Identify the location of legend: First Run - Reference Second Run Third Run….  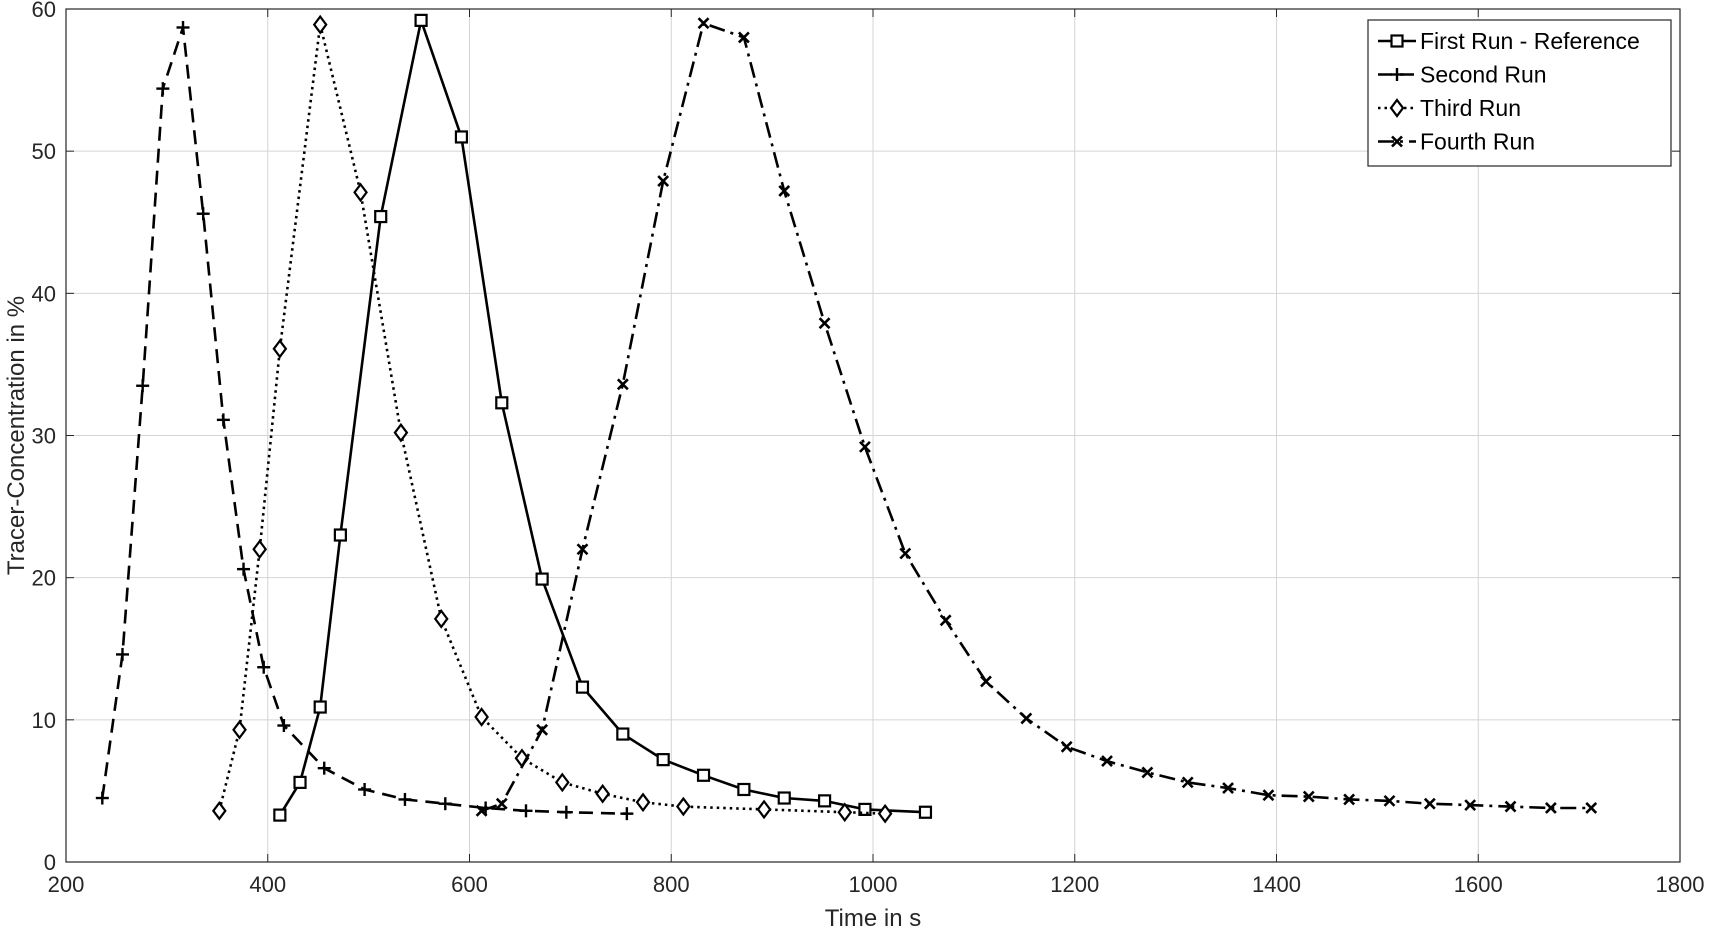
(1519, 93).